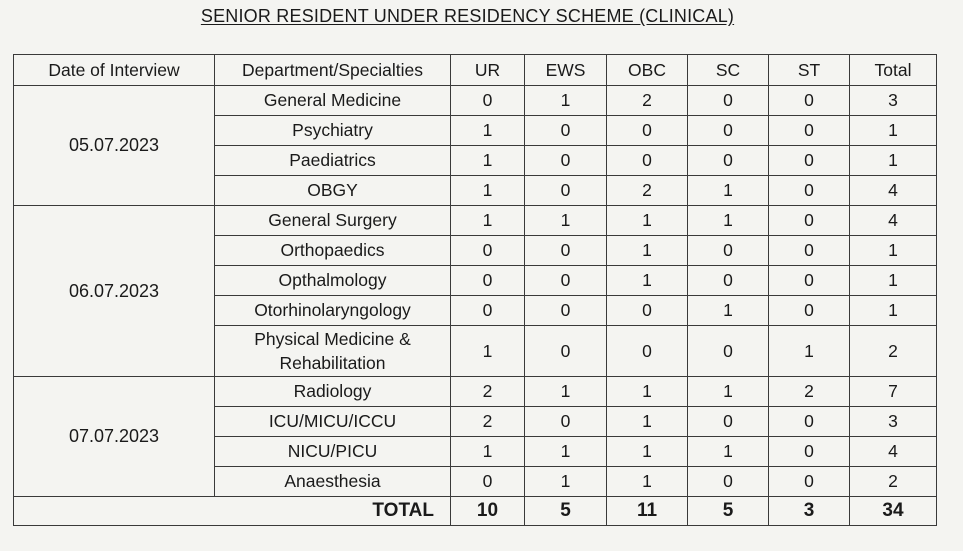  Describe the element at coordinates (893, 391) in the screenshot. I see `total-count: 7` at that location.